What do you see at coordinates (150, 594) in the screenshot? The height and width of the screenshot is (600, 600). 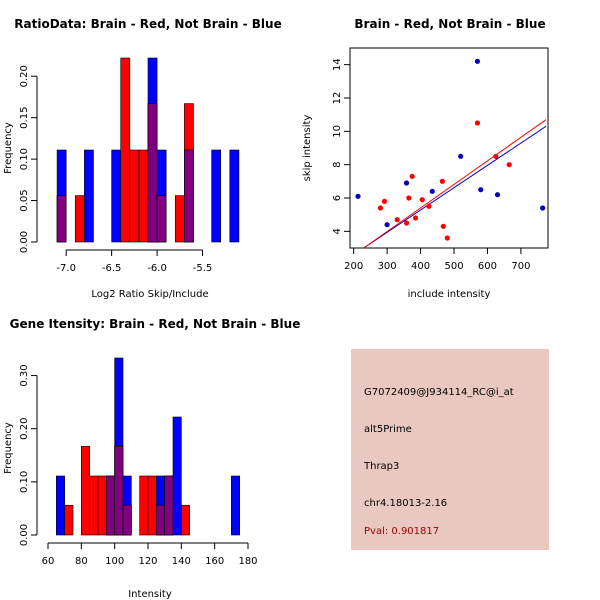 I see `x-axis-label: Intensity` at bounding box center [150, 594].